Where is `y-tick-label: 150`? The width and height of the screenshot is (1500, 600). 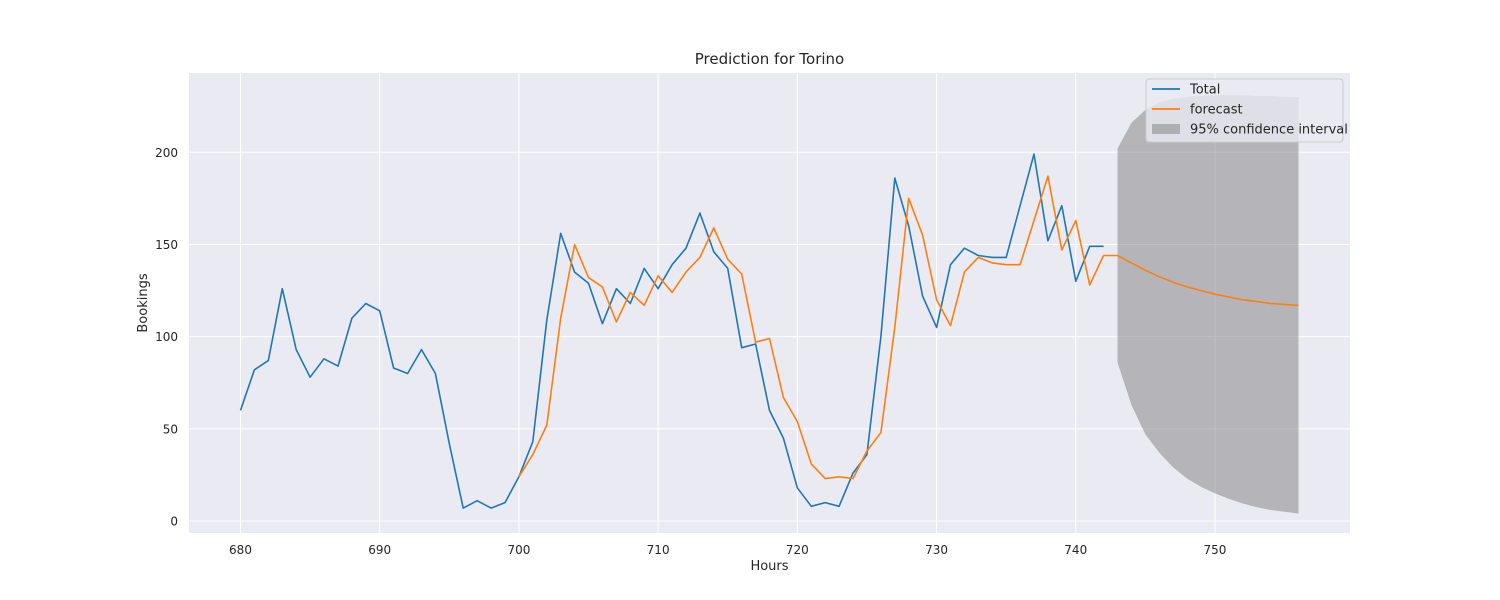 y-tick-label: 150 is located at coordinates (166, 245).